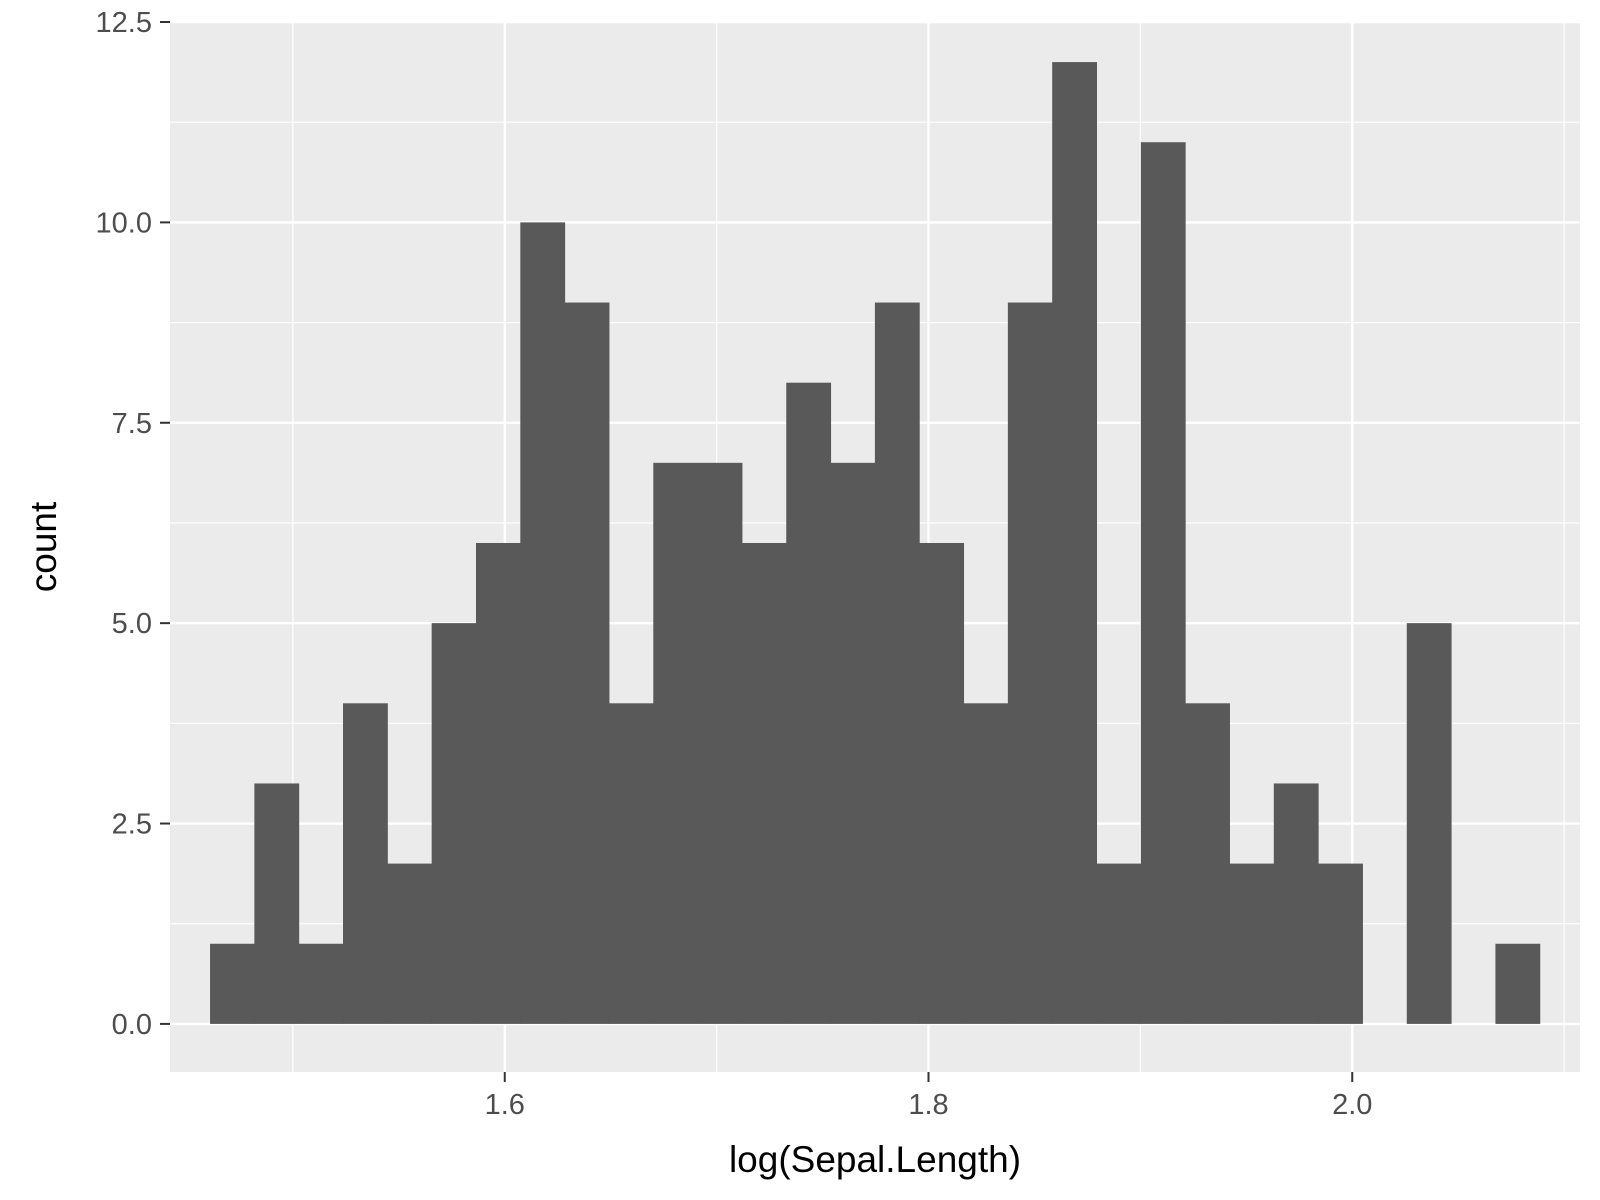 This screenshot has width=1600, height=1200. Describe the element at coordinates (928, 1105) in the screenshot. I see `x-tick-label: 1.8` at that location.